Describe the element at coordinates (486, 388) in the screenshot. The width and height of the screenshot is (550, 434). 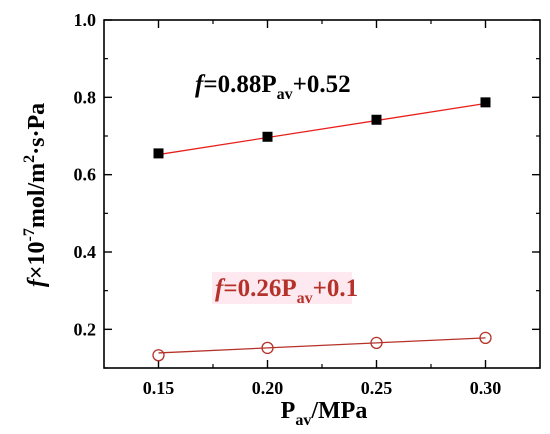
I see `x-tick-label: 0.30` at that location.